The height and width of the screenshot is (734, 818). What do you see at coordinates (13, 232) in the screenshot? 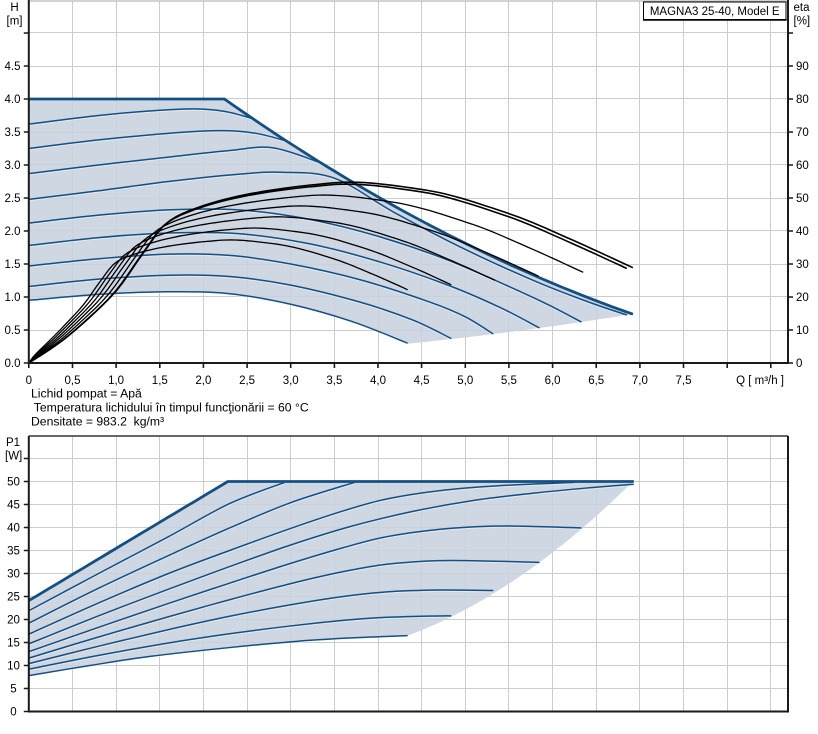
I see `svg-text: 2.0` at bounding box center [13, 232].